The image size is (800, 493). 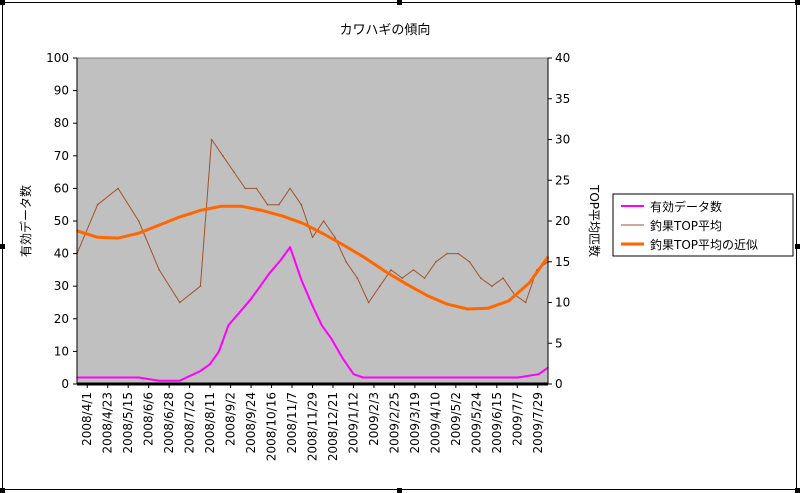 I want to click on x-tick-label: 2008/11/29, so click(x=313, y=426).